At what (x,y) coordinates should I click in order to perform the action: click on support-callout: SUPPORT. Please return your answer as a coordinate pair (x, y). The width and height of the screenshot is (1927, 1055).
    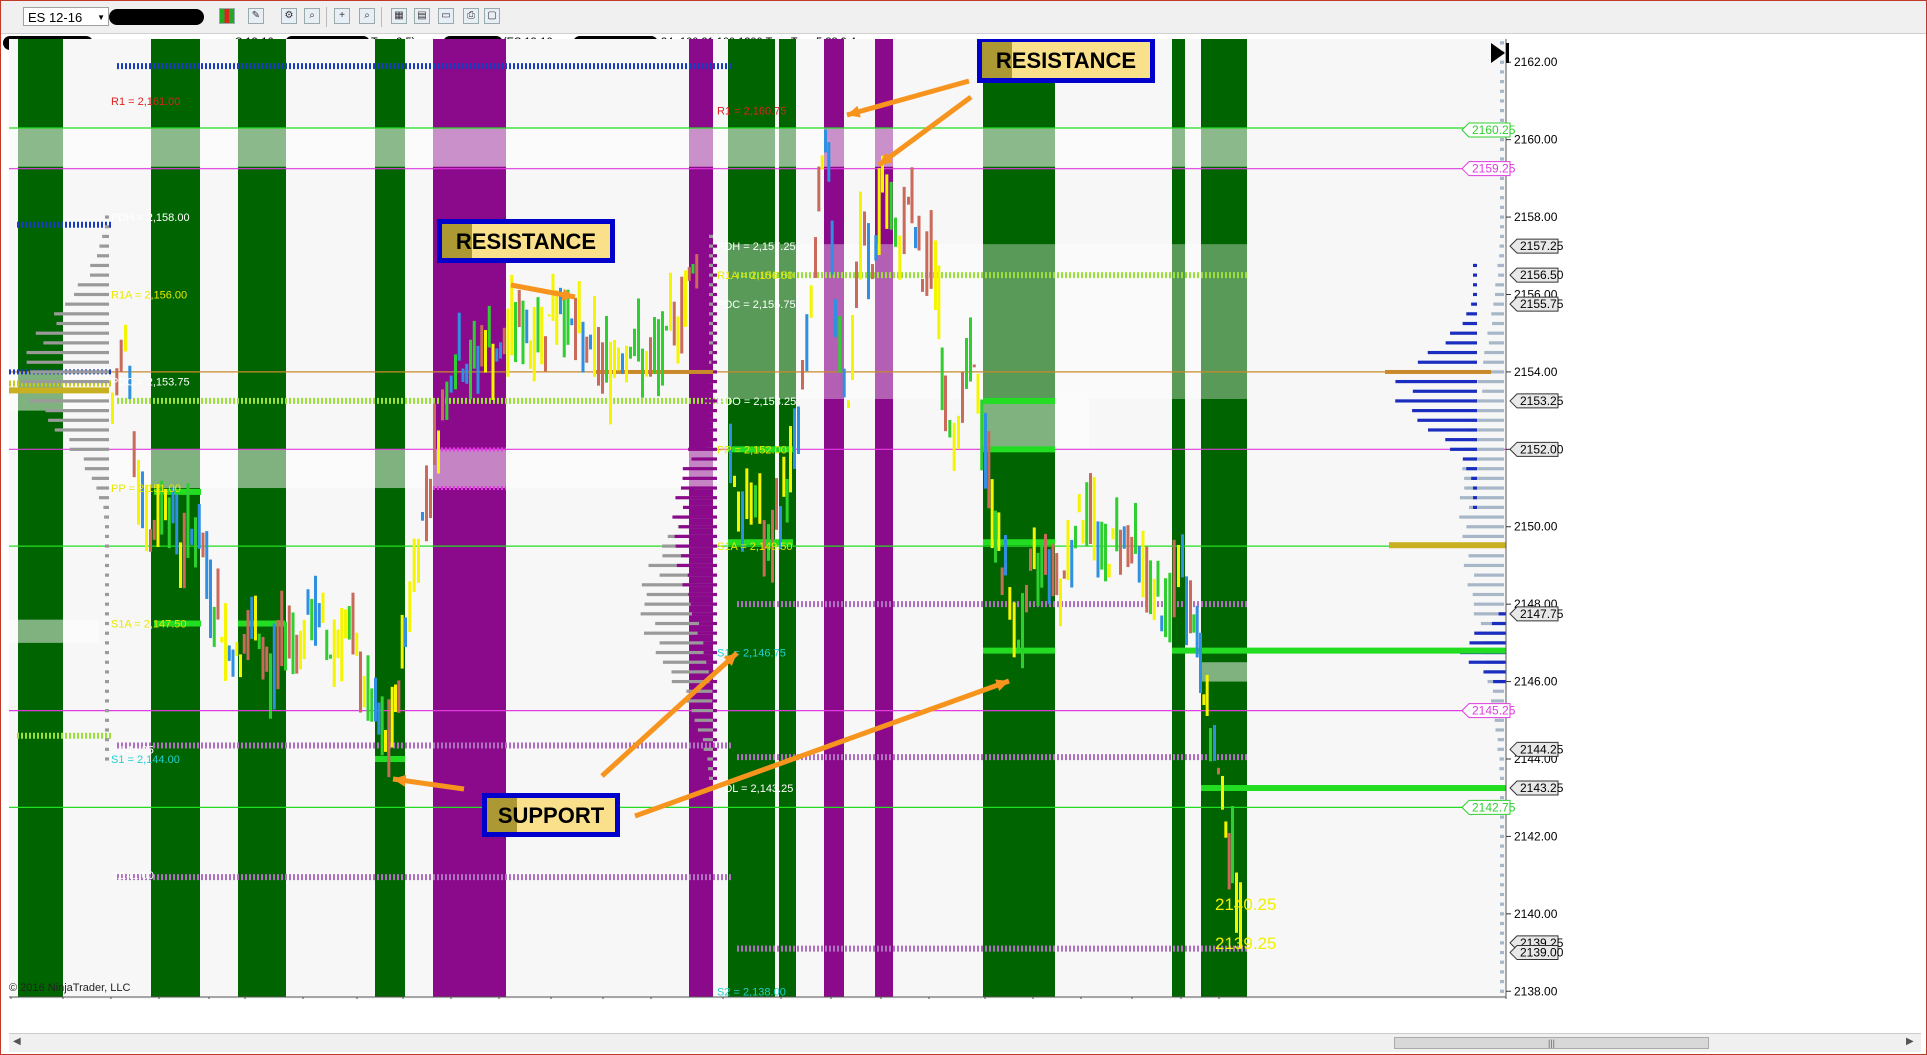
    Looking at the image, I should click on (551, 815).